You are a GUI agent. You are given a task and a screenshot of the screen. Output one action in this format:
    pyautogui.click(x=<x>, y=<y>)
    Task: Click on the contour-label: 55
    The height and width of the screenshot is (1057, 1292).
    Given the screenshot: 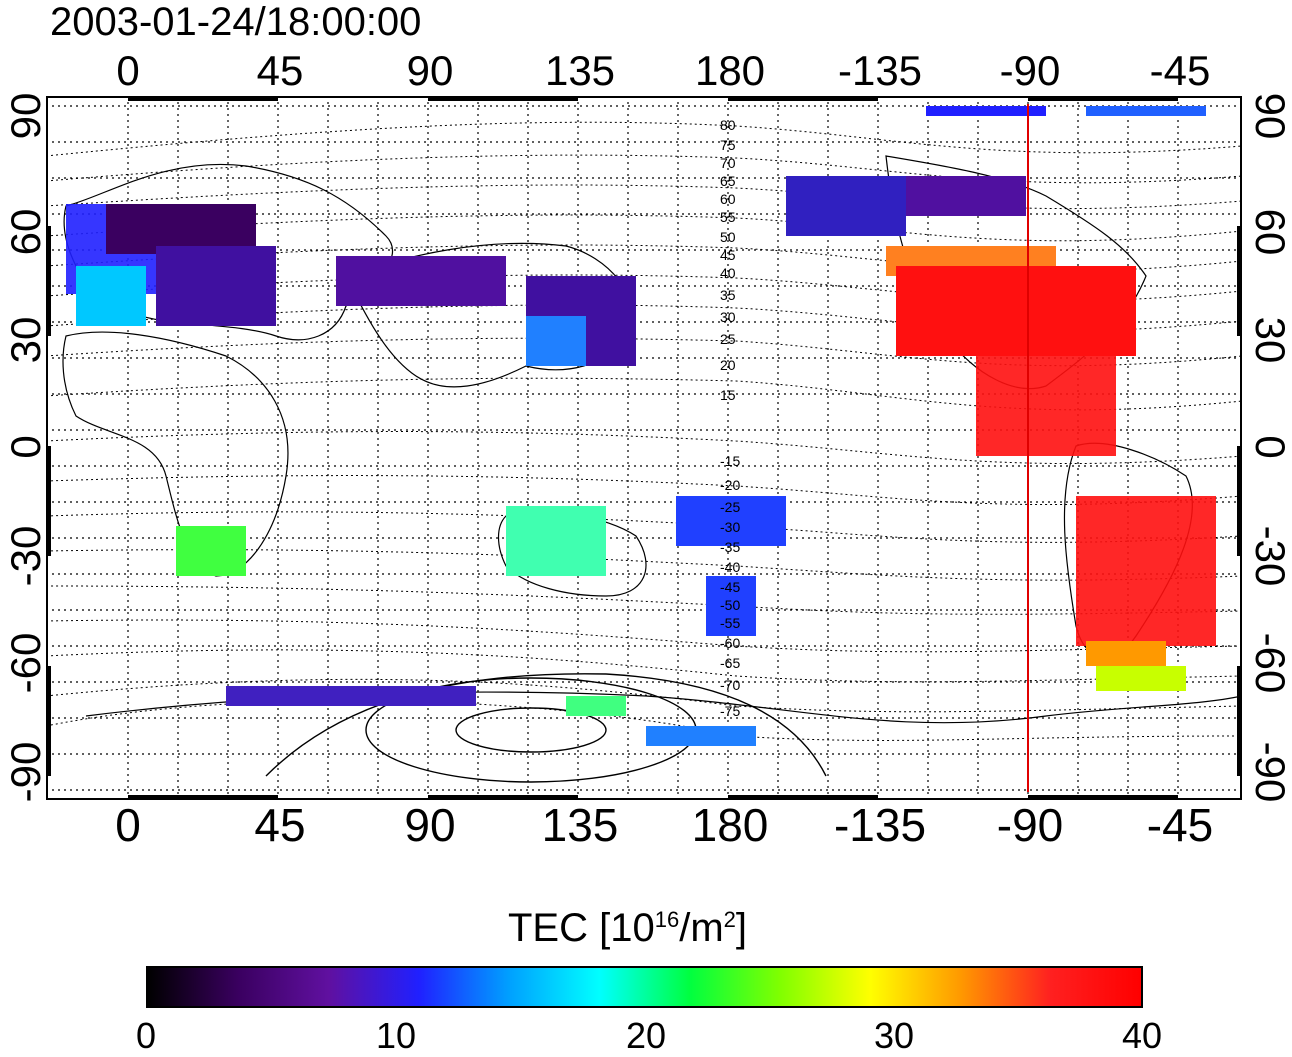 What is the action you would take?
    pyautogui.click(x=728, y=217)
    